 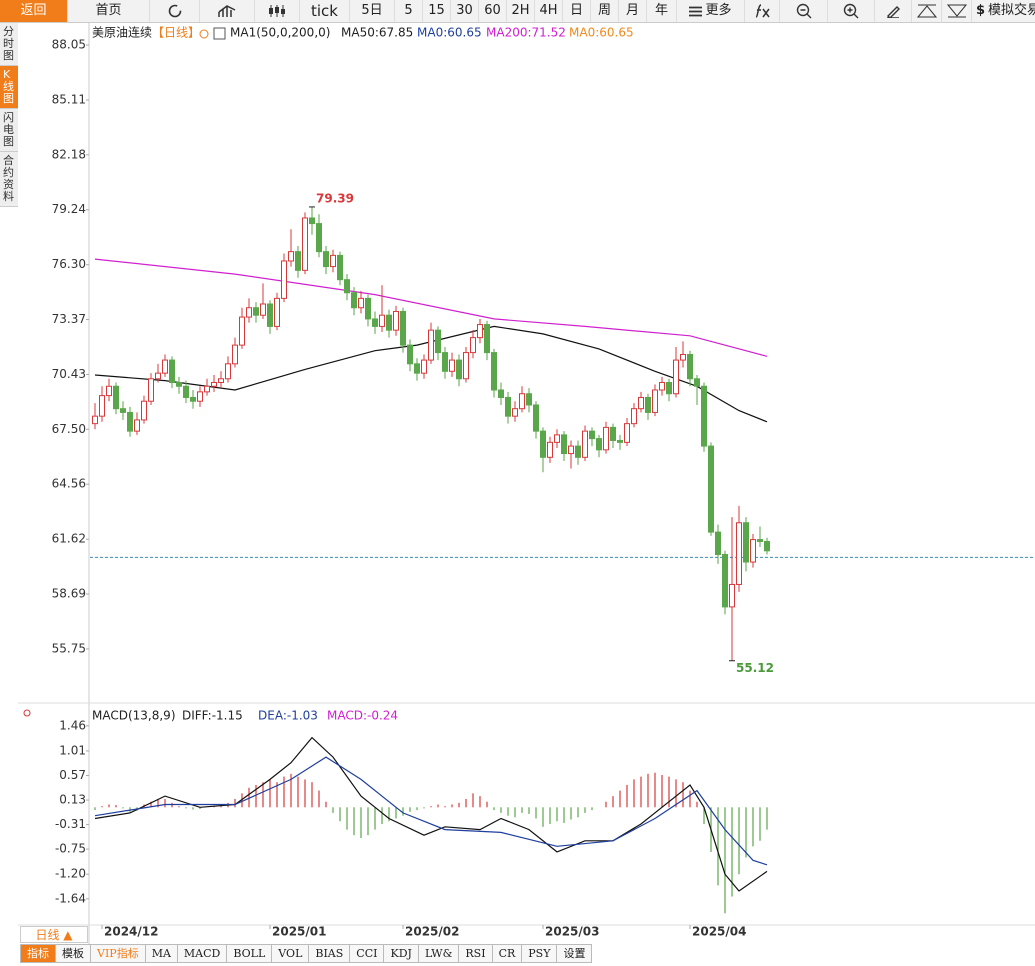 I want to click on period-label: 30, so click(x=464, y=10).